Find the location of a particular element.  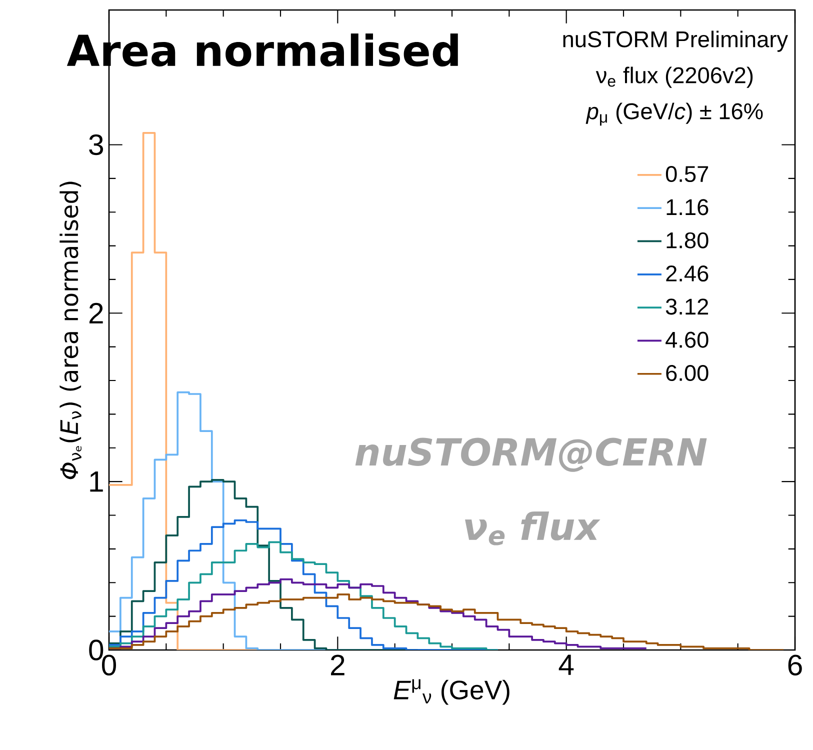

x-axis-title: E$^{μ}$$_{ν}$ (GeV) is located at coordinates (452, 692).